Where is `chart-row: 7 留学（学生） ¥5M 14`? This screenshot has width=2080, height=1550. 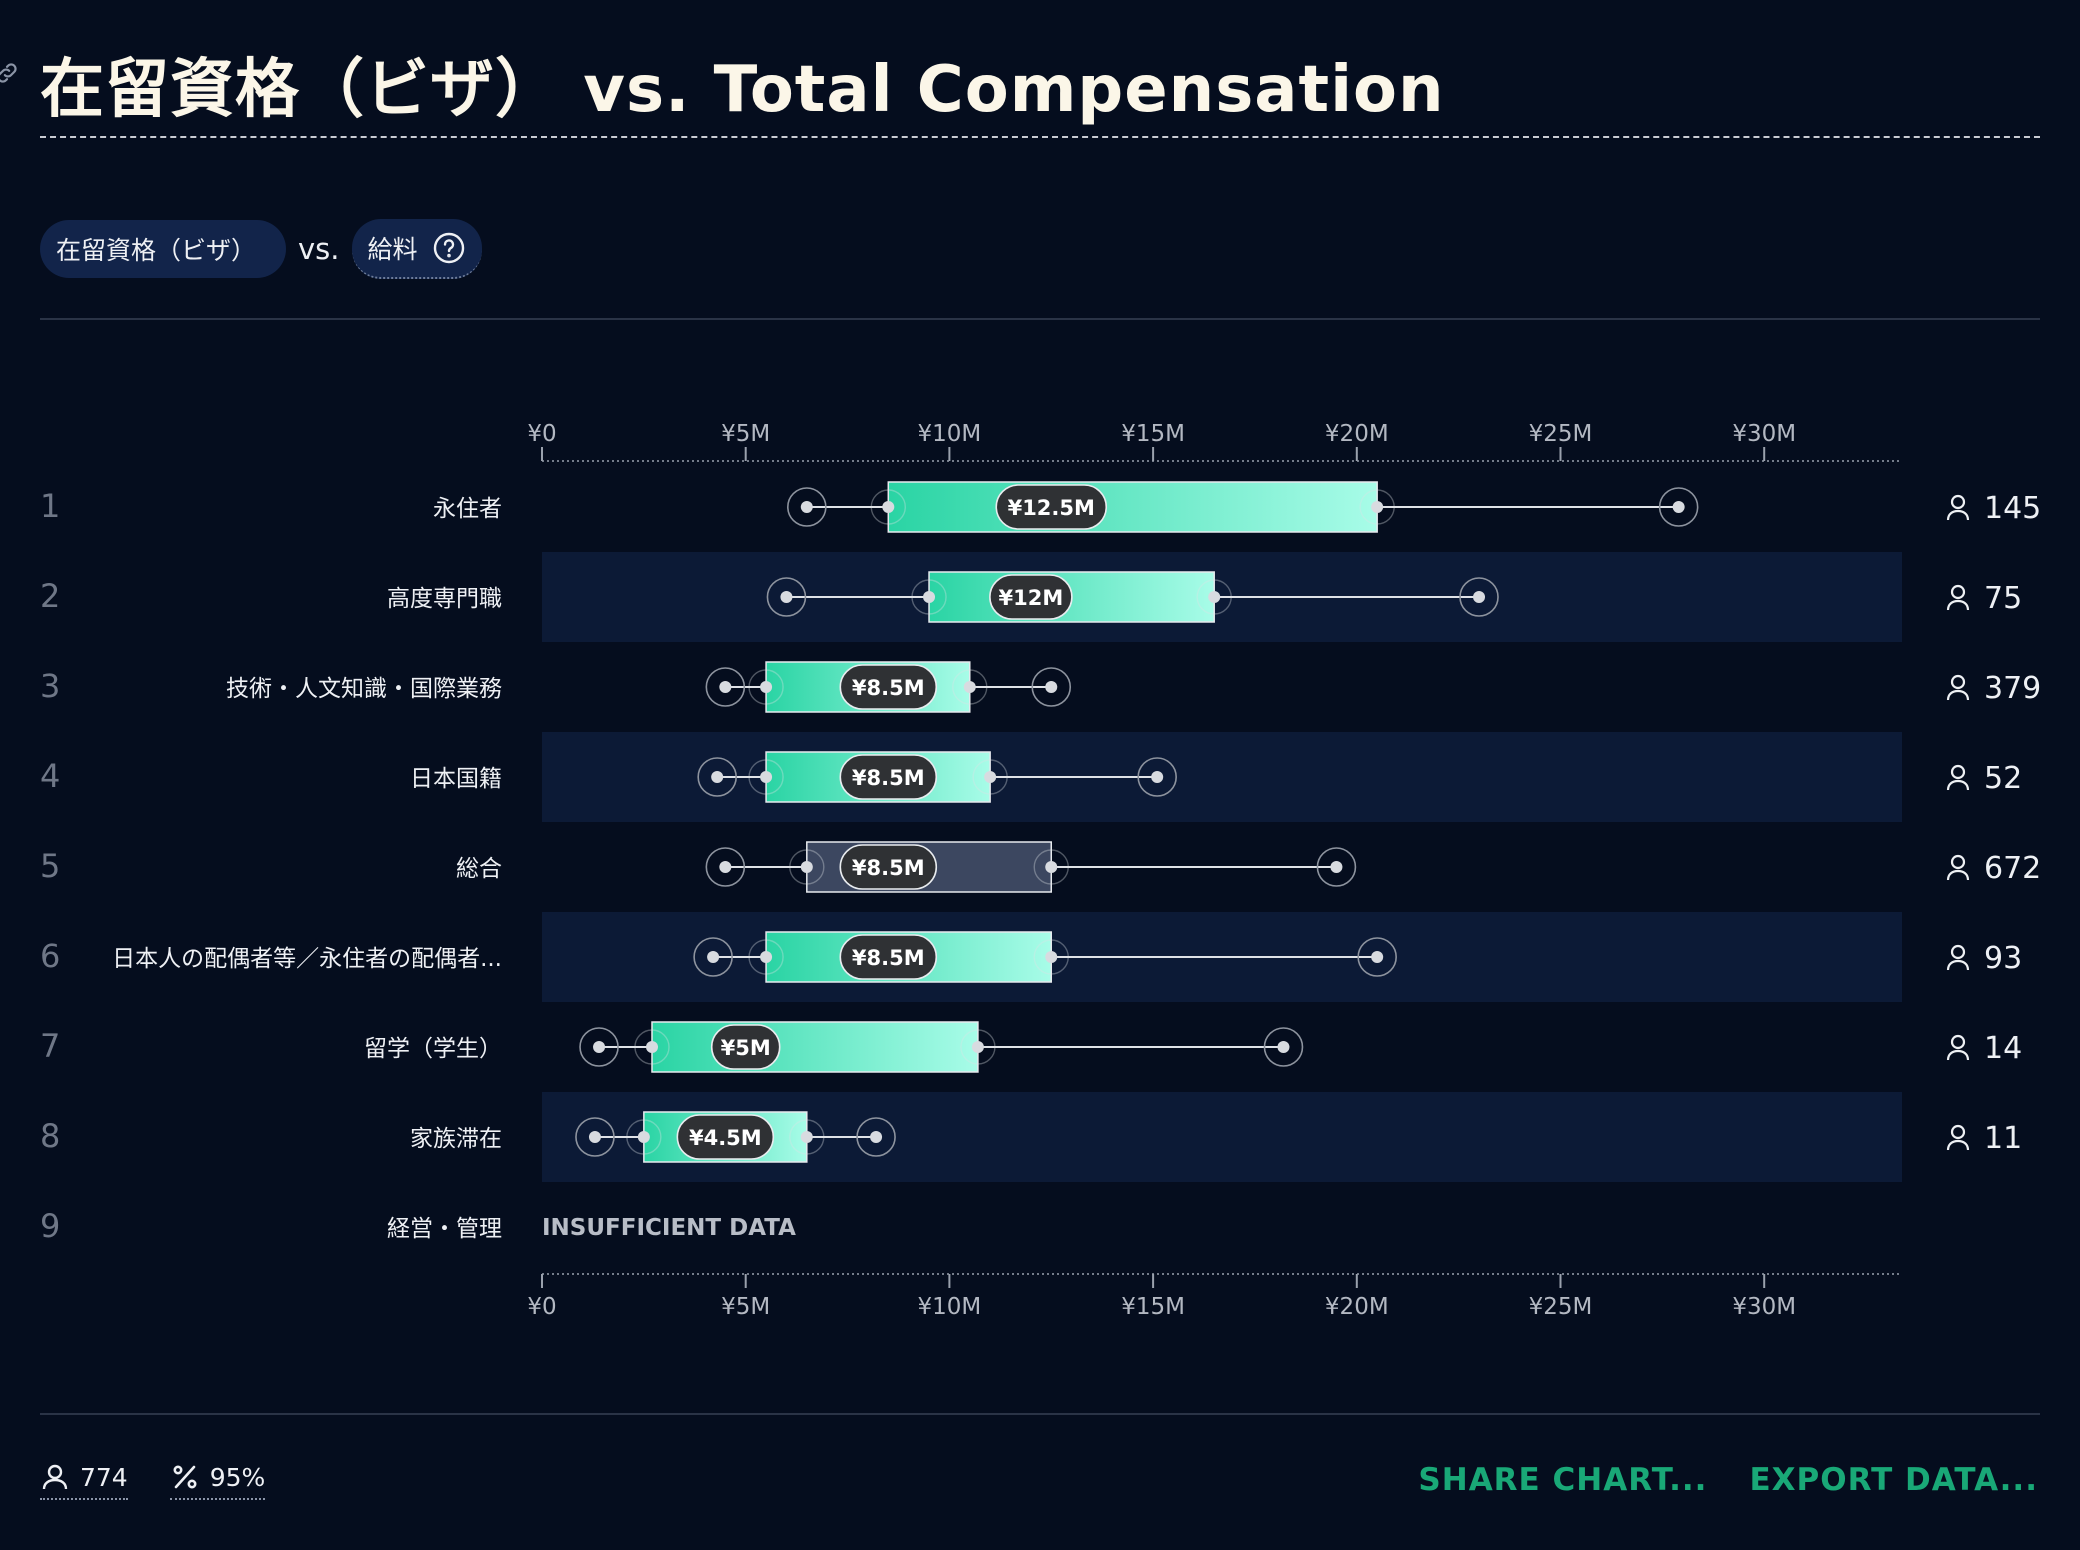 chart-row: 7 留学（学生） ¥5M 14 is located at coordinates (1031, 1047).